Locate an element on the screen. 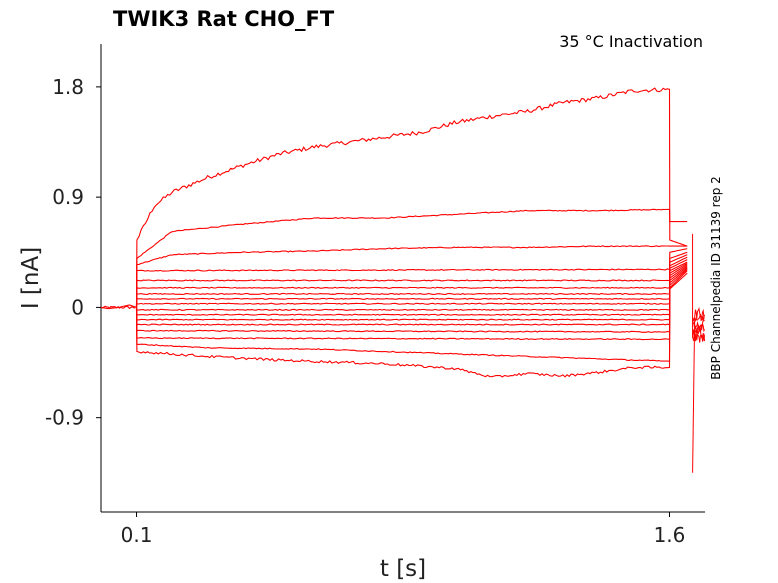 This screenshot has height=583, width=778. x-axis-label: t [s] is located at coordinates (403, 569).